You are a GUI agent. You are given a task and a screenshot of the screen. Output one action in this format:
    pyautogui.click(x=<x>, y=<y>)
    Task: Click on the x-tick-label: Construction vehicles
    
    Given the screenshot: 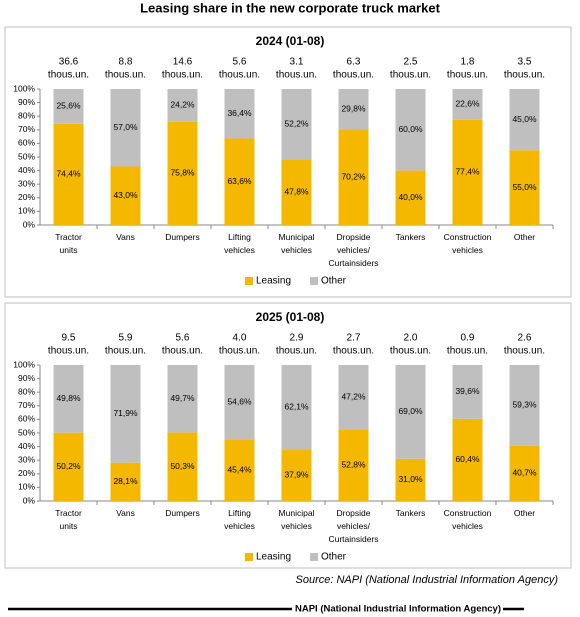 What is the action you would take?
    pyautogui.click(x=468, y=243)
    